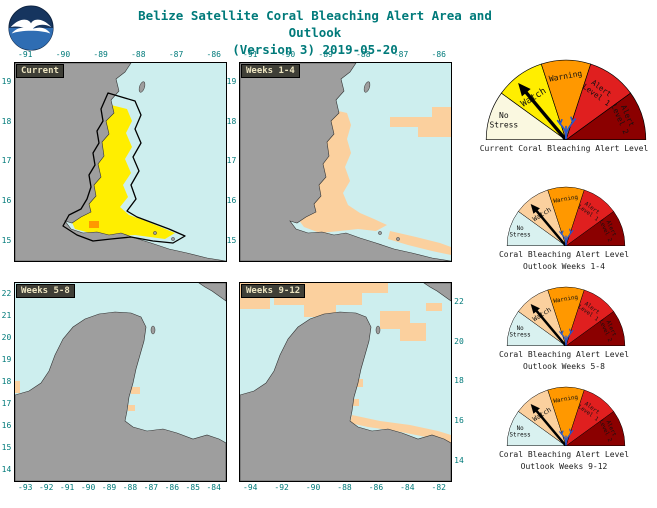 Image resolution: width=657 pixels, height=508 pixels. I want to click on noaa-logo, so click(31, 28).